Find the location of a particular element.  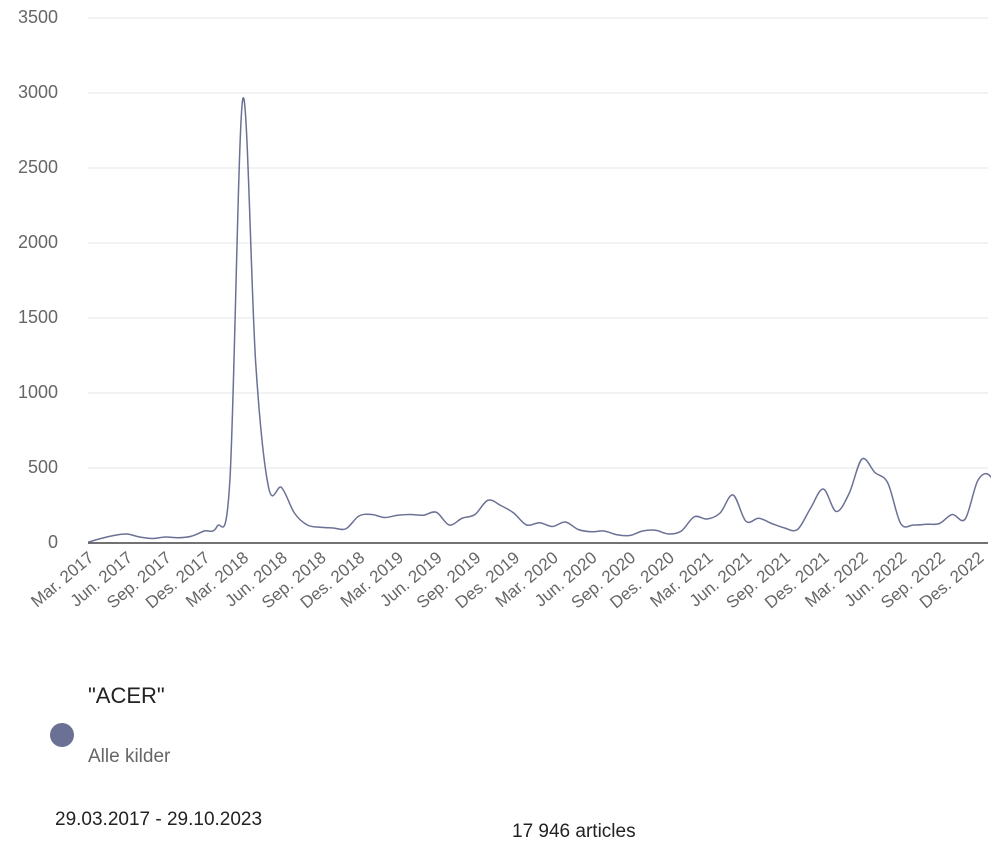

y-tick-label: 500 is located at coordinates (43, 467).